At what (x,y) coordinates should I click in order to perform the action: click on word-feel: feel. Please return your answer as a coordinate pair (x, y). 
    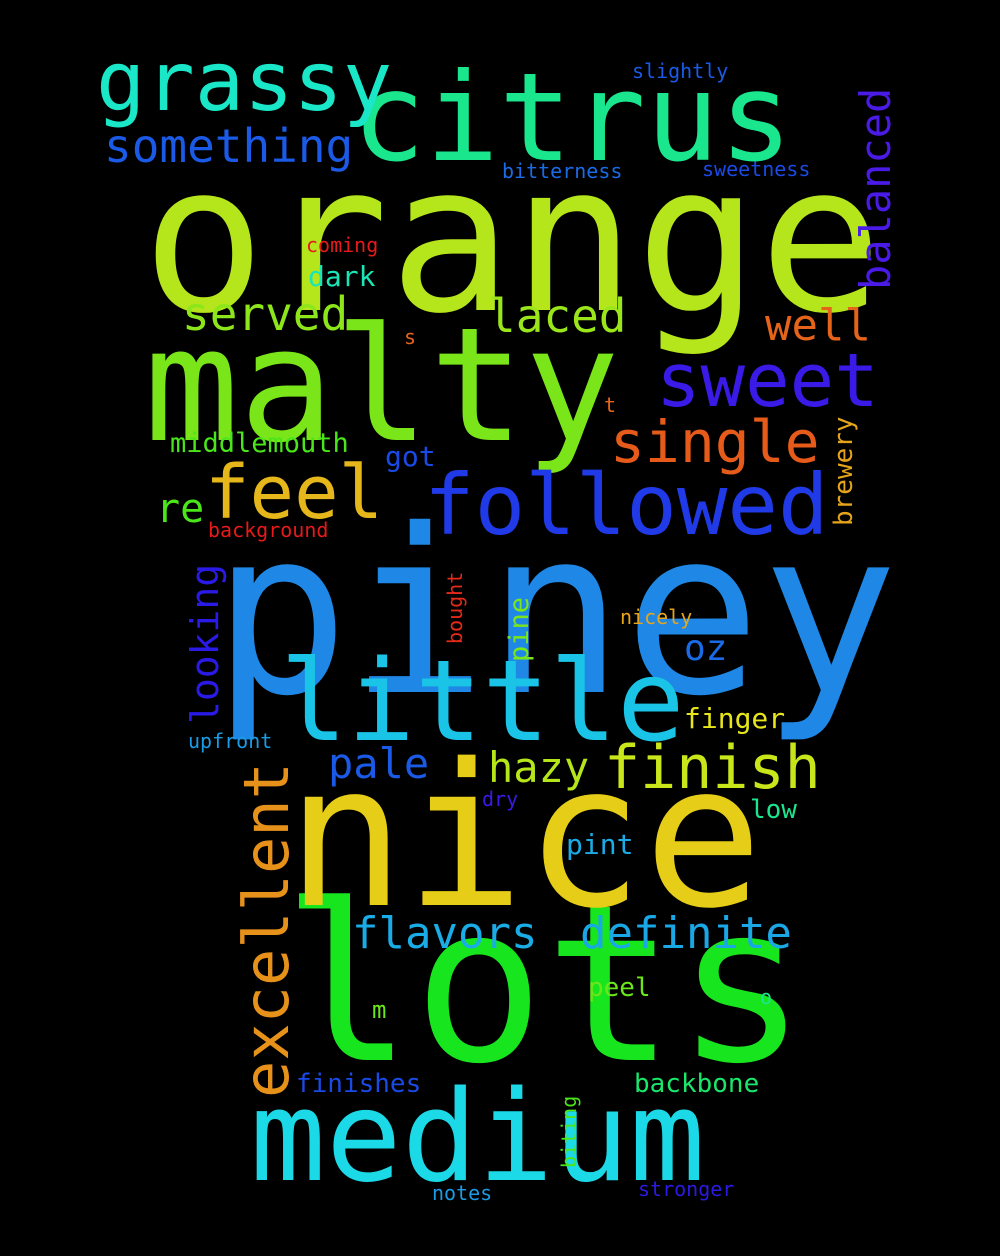
    Looking at the image, I should click on (294, 493).